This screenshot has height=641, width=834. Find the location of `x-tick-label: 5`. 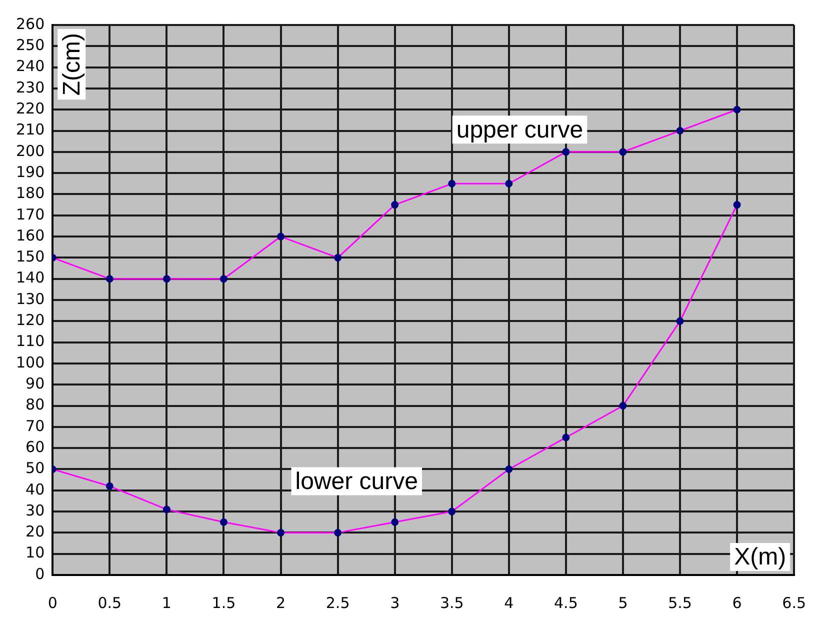

x-tick-label: 5 is located at coordinates (623, 603).